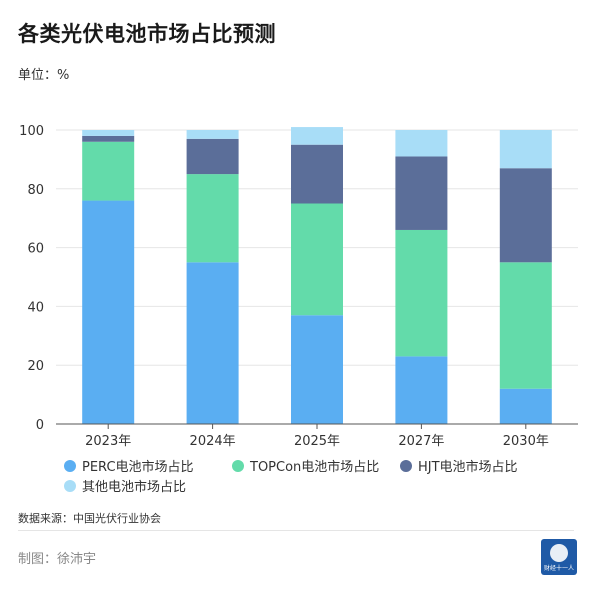  Describe the element at coordinates (89, 518) in the screenshot. I see `data-source: 数据来源：中国光伏行业协会` at that location.